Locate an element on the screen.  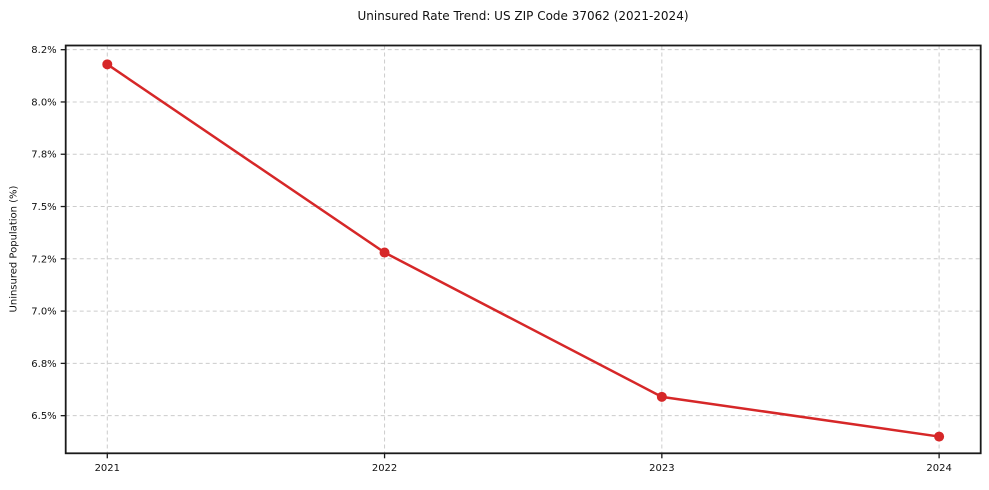
x-tick-label: 2022 is located at coordinates (384, 468).